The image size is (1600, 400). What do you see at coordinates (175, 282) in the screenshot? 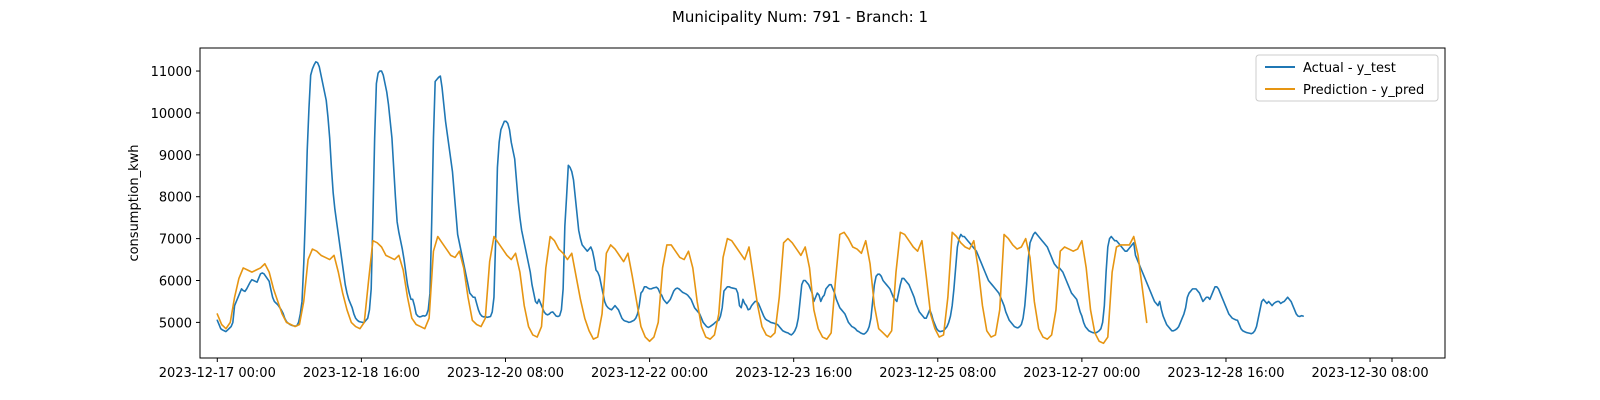
I see `y-tick-label: 6000` at bounding box center [175, 282].